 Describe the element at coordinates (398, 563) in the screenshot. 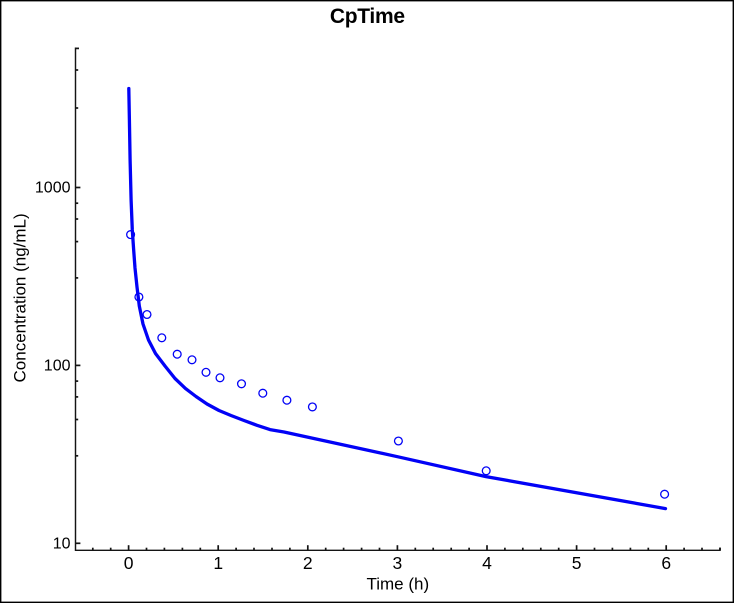

I see `svg-text: 3` at that location.